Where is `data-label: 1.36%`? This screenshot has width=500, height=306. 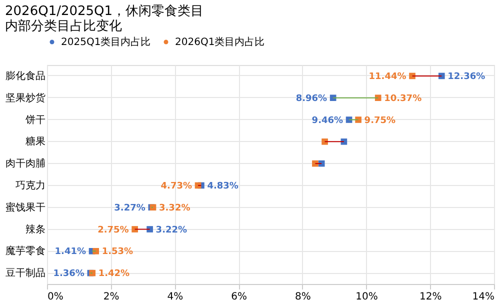
data-label: 1.36% is located at coordinates (68, 274).